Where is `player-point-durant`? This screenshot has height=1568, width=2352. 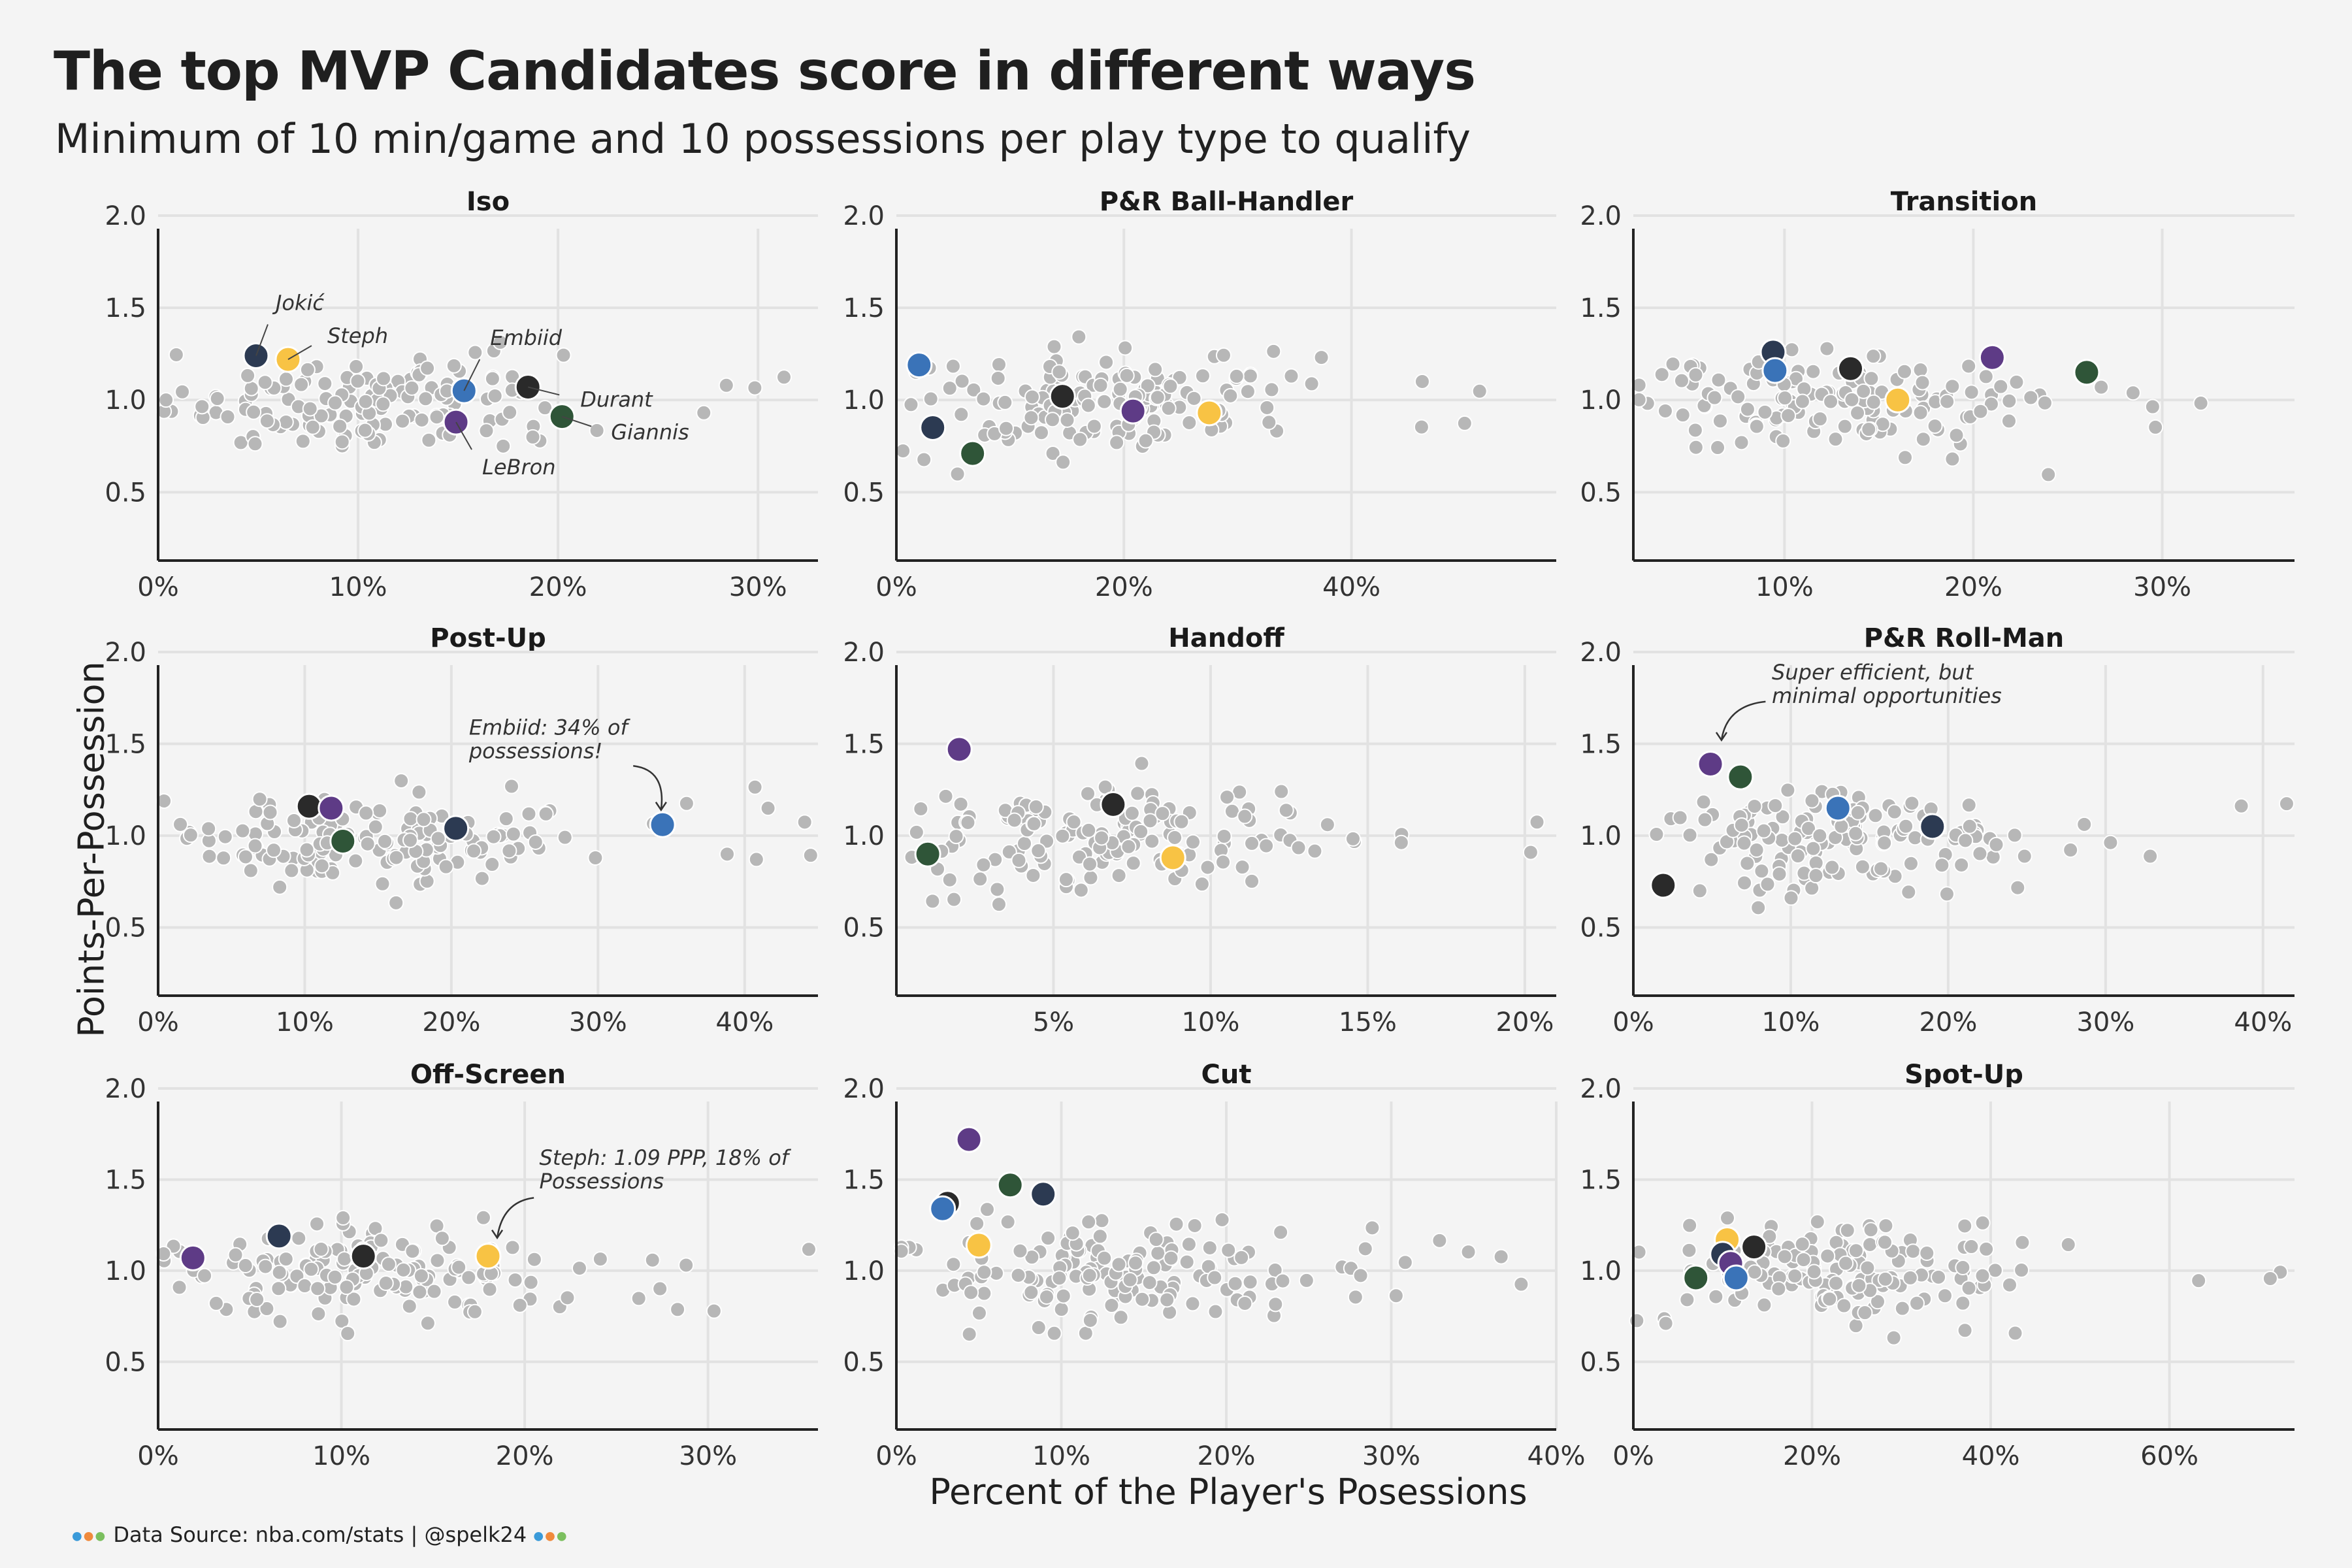 player-point-durant is located at coordinates (1062, 396).